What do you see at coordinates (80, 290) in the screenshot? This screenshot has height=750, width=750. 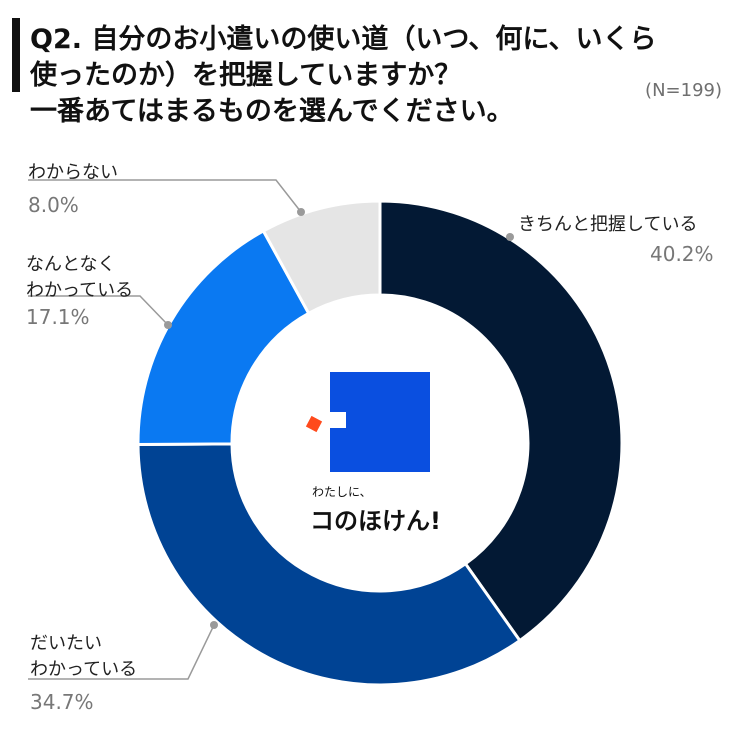 I see `slice-label-3-line-2: わかっている` at bounding box center [80, 290].